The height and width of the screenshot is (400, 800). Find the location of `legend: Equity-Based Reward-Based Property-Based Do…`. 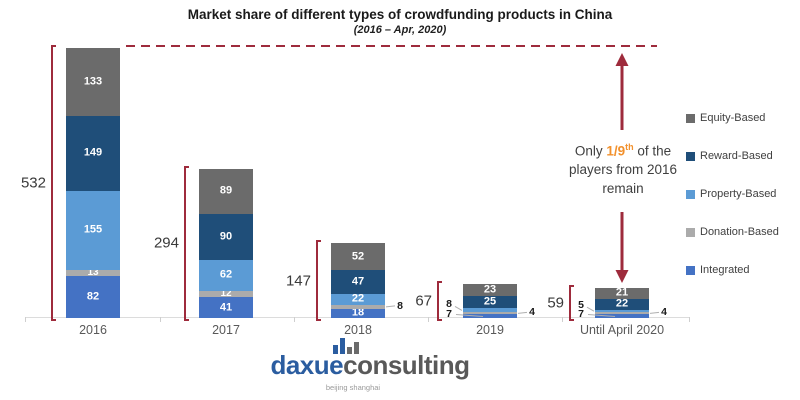

legend: Equity-Based Reward-Based Property-Based Do… is located at coordinates (732, 194).